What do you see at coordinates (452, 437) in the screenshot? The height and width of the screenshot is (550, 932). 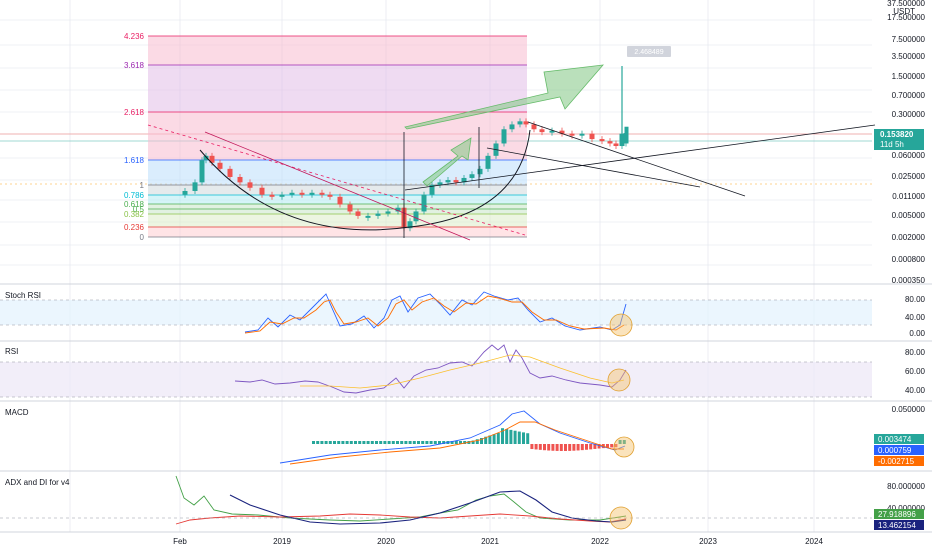 I see `macd-line` at bounding box center [452, 437].